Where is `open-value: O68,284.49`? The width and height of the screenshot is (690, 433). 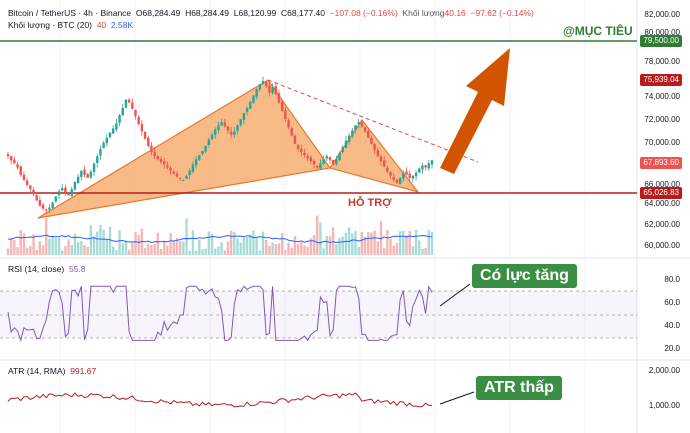 open-value: O68,284.49 is located at coordinates (158, 13).